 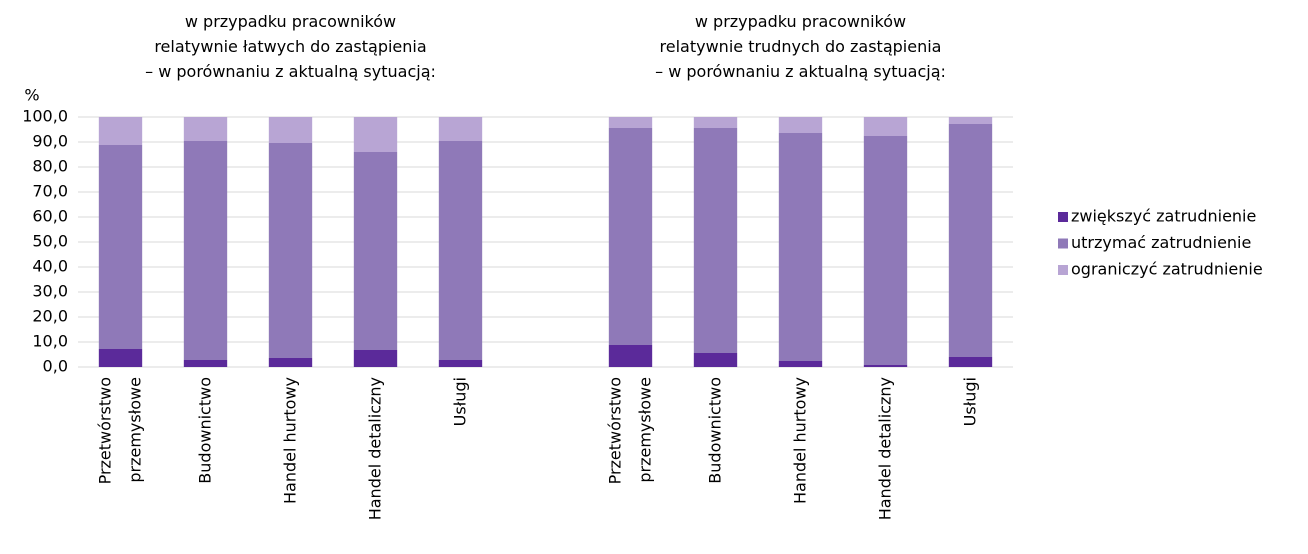 What do you see at coordinates (1167, 269) in the screenshot?
I see `legend-label: ograniczyć zatrudnienie` at bounding box center [1167, 269].